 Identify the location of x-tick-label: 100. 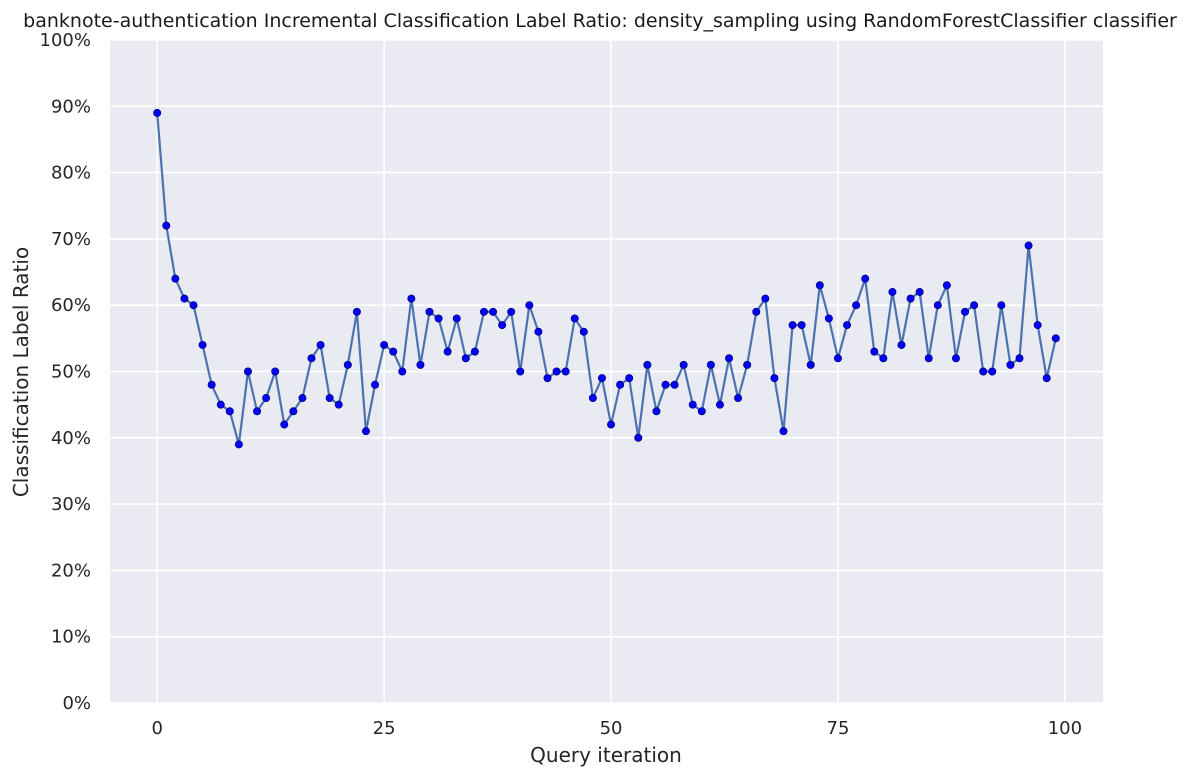
(1065, 728).